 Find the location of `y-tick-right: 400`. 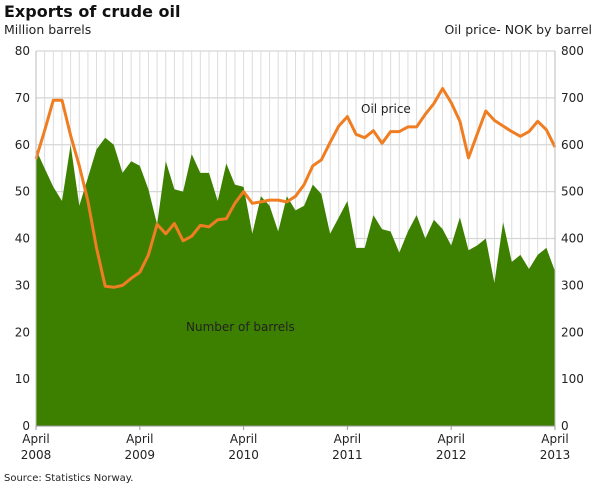

y-tick-right: 400 is located at coordinates (572, 239).